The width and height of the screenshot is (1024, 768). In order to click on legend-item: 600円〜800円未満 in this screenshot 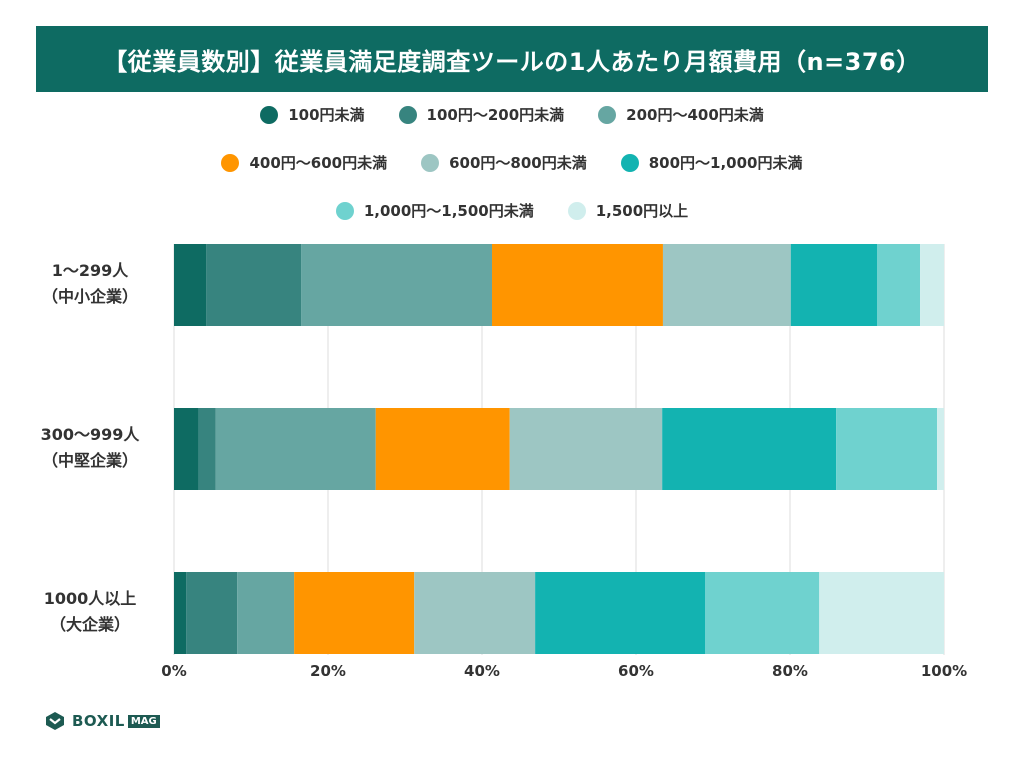, I will do `click(504, 162)`.